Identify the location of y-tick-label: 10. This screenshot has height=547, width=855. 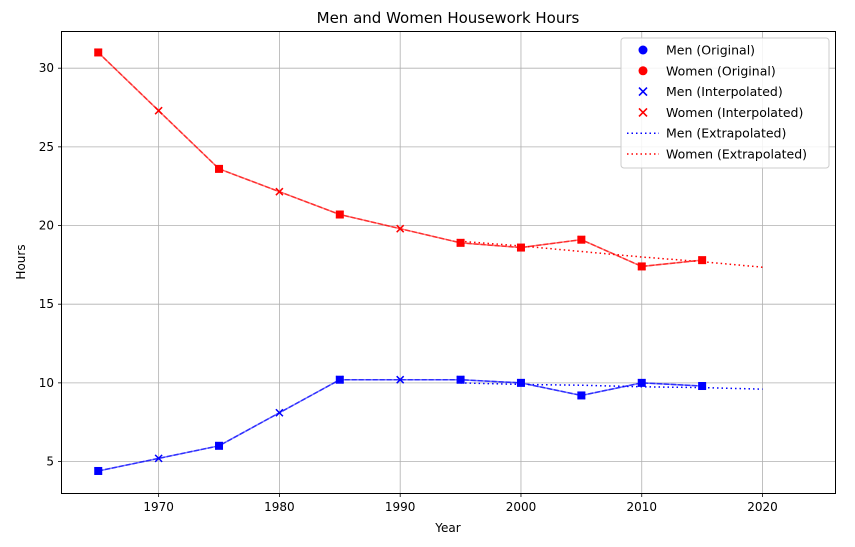
(46, 383).